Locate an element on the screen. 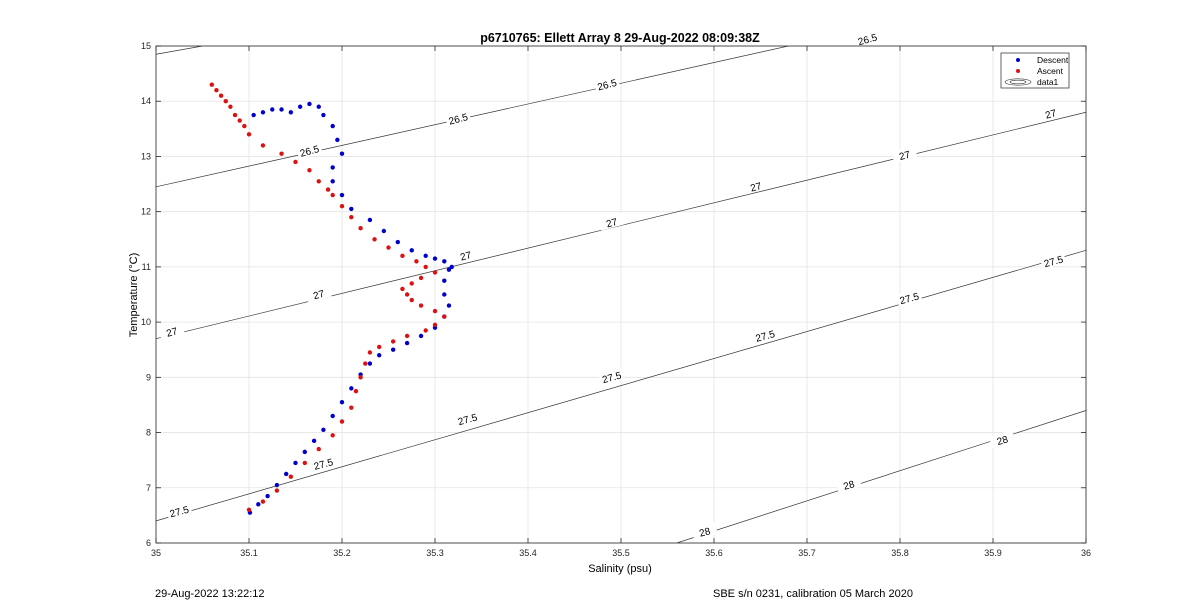  footer-calibration: SBE s/n 0231, calibration 05 March 2020 is located at coordinates (813, 594).